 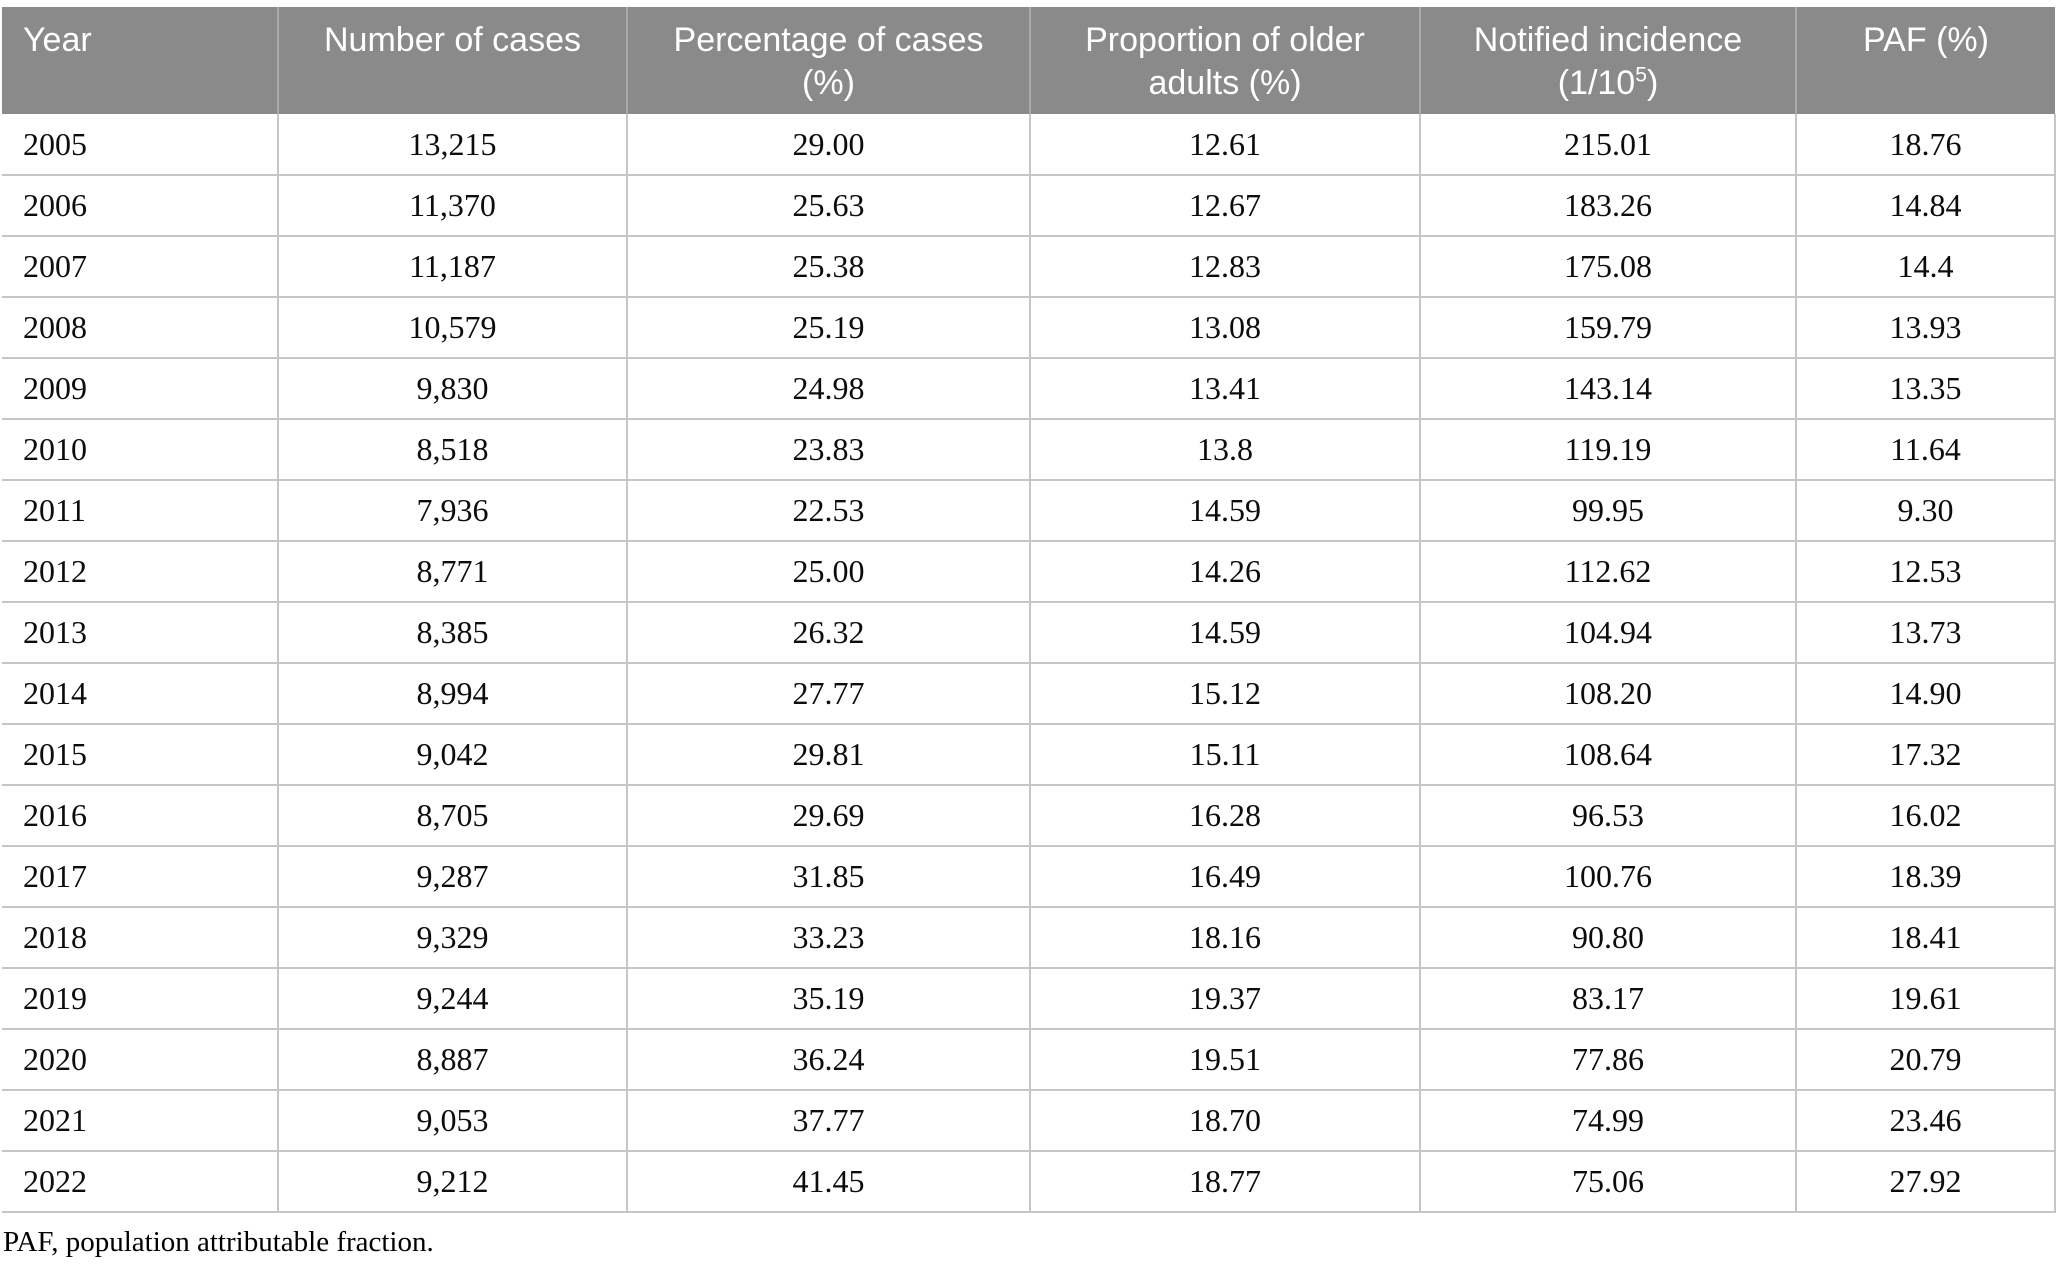 I want to click on cell-percentage-of-cases: 22.53, so click(x=828, y=511).